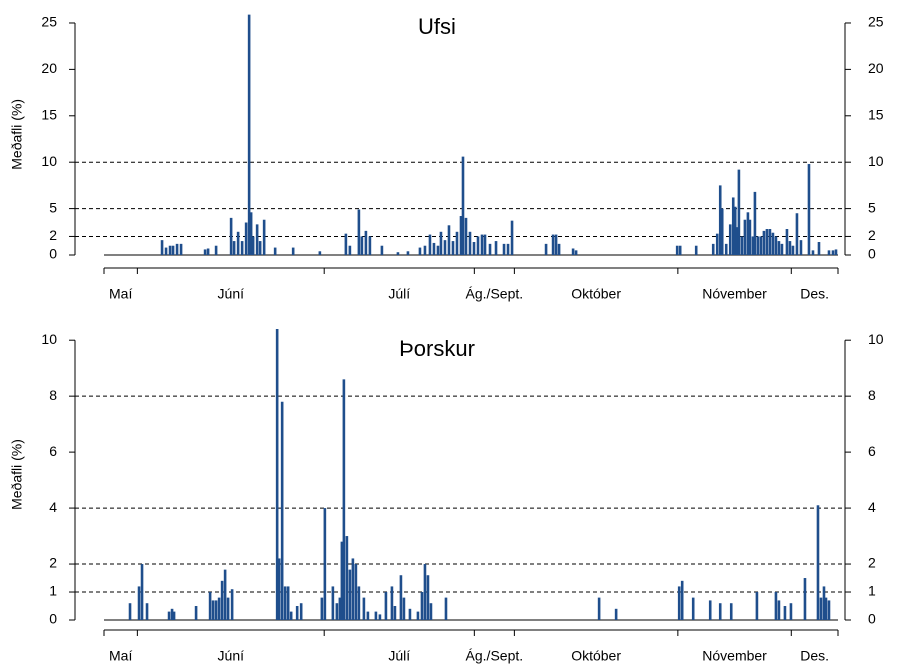 This screenshot has height=668, width=900. What do you see at coordinates (49, 114) in the screenshot?
I see `y-tick-label: 15` at bounding box center [49, 114].